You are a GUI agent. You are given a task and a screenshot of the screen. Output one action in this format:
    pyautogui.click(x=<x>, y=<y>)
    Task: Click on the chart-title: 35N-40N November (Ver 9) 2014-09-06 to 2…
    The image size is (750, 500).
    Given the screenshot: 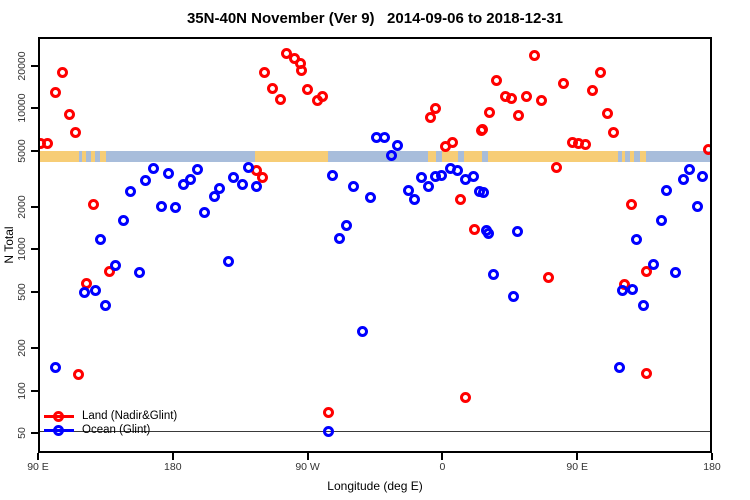 What is the action you would take?
    pyautogui.click(x=375, y=18)
    